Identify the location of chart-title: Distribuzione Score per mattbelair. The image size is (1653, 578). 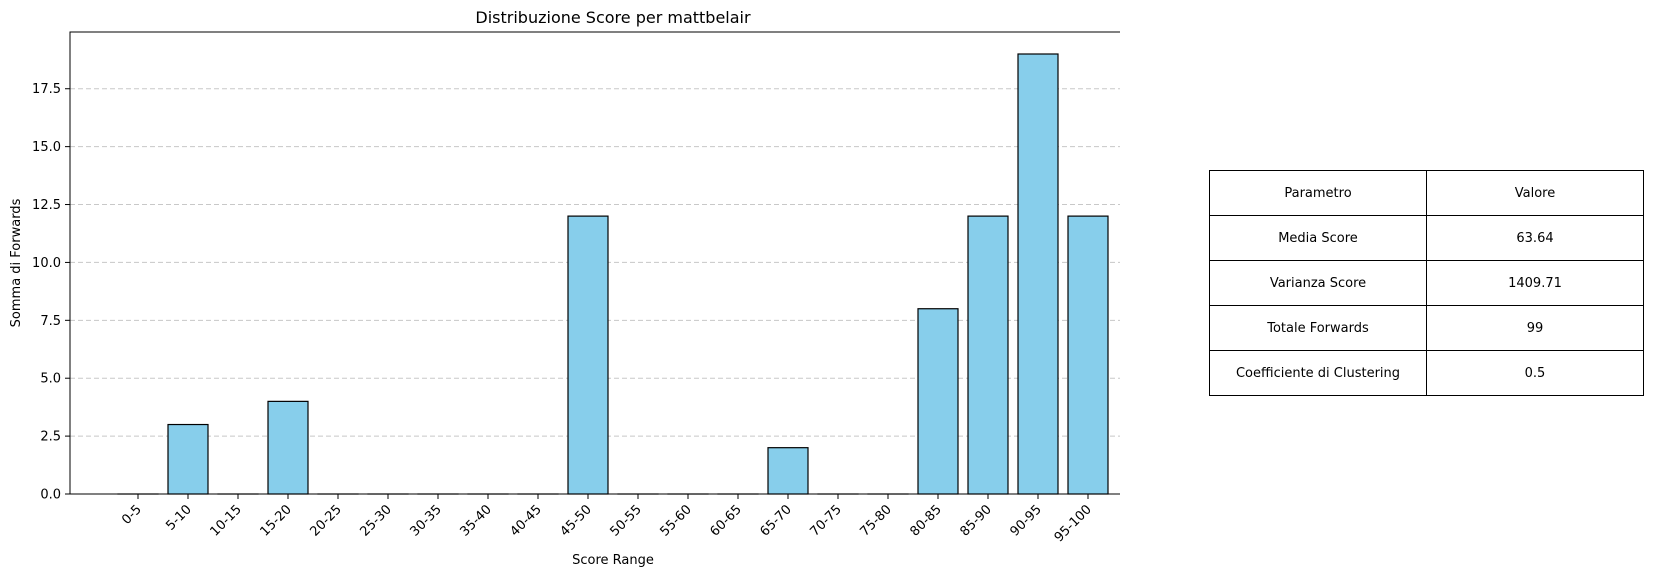
(613, 17).